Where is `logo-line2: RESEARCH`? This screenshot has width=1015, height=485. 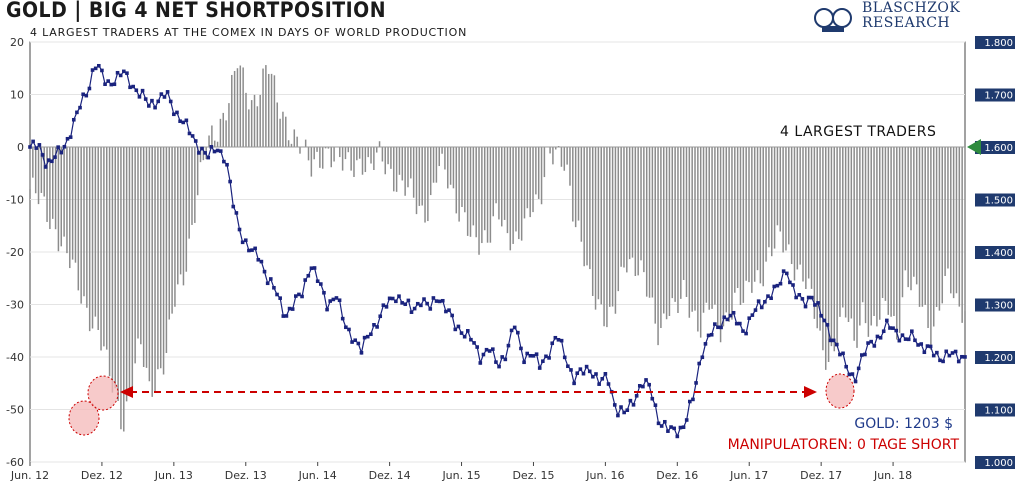
logo-line2: RESEARCH is located at coordinates (906, 23).